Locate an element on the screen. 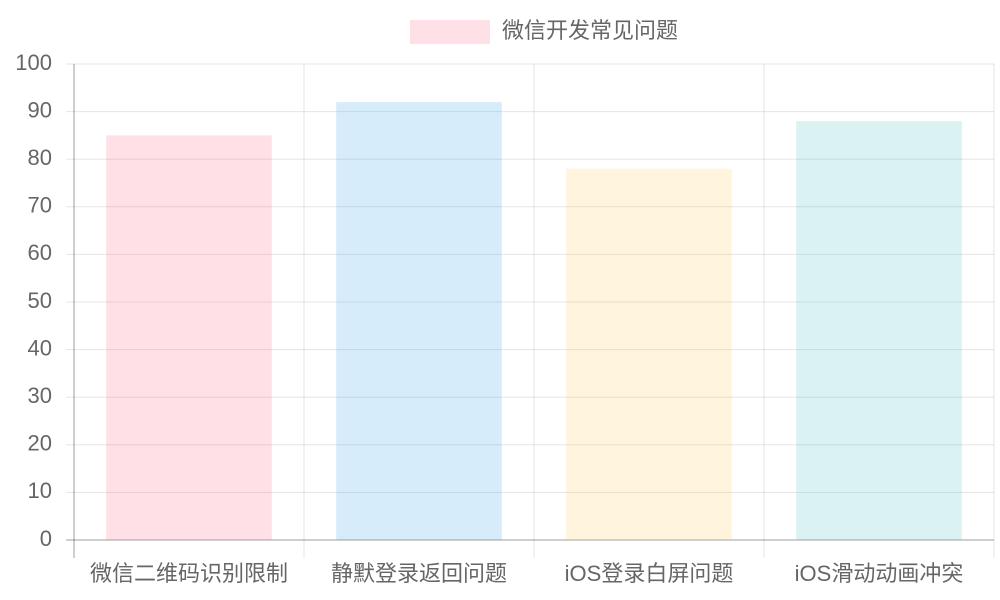 The width and height of the screenshot is (1000, 600). y-tick-label: 80 is located at coordinates (40, 157).